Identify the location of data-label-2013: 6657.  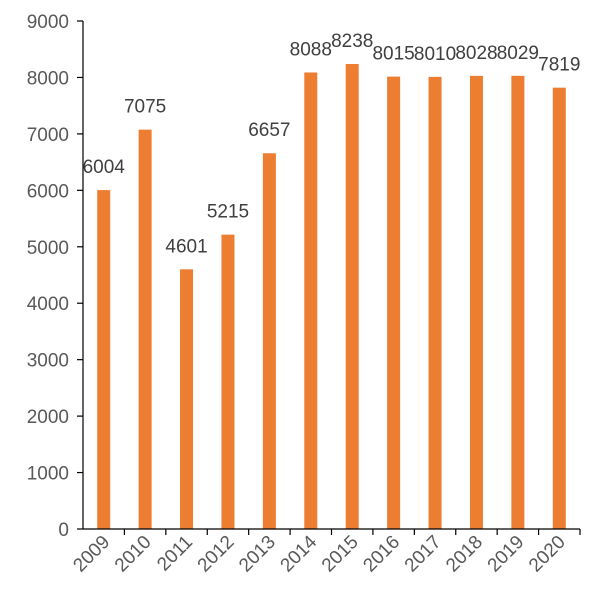
(269, 130).